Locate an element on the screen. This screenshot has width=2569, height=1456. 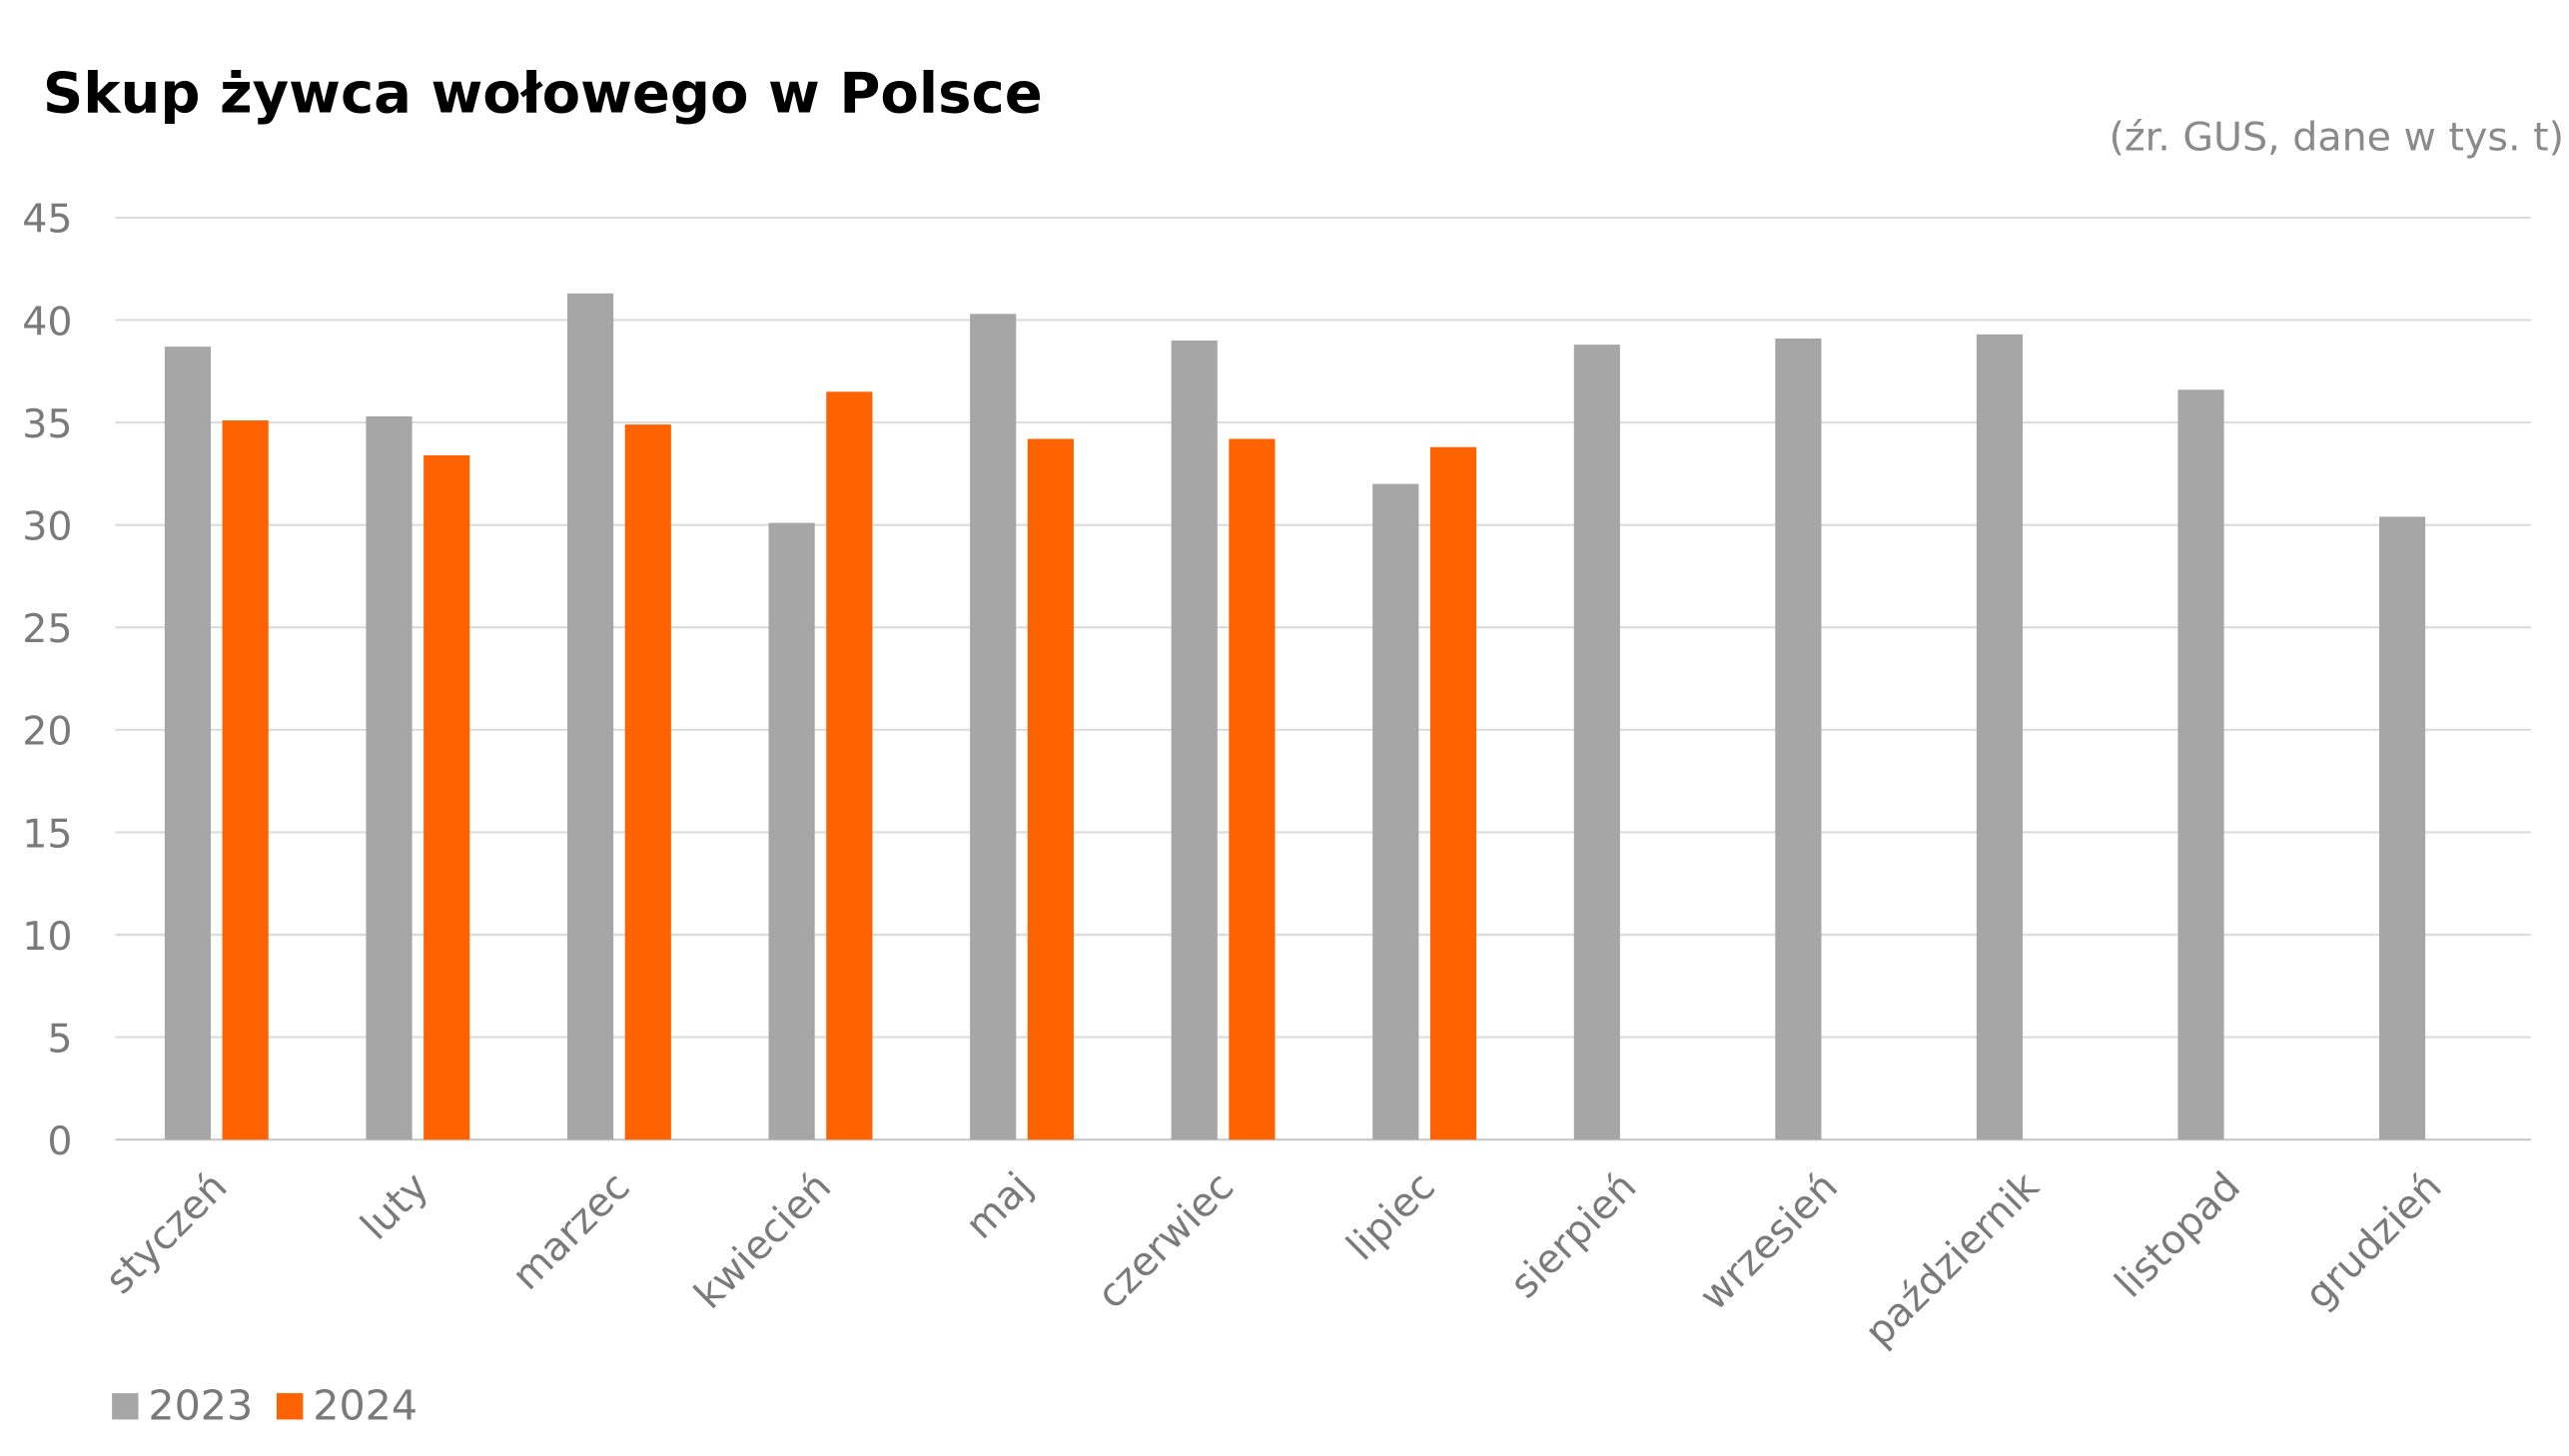
x-tick-label: lipiec is located at coordinates (1391, 1216).